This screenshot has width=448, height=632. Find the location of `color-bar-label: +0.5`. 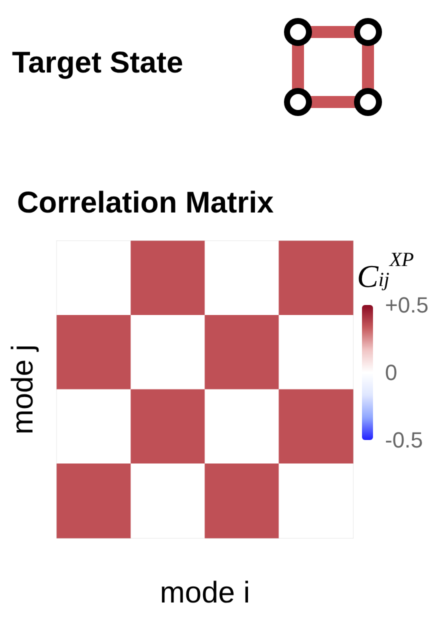

color-bar-label: +0.5 is located at coordinates (406, 305).